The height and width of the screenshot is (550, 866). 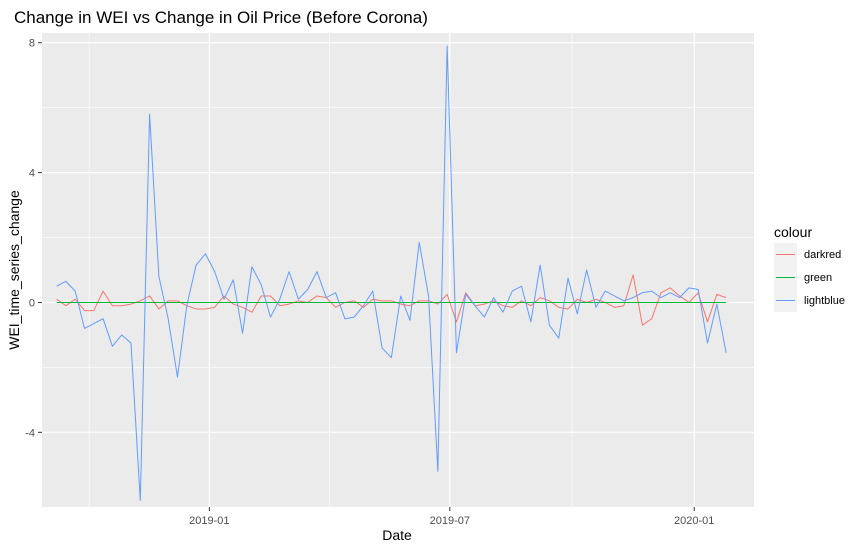 What do you see at coordinates (824, 301) in the screenshot?
I see `legend-label-lightblue: lightblue` at bounding box center [824, 301].